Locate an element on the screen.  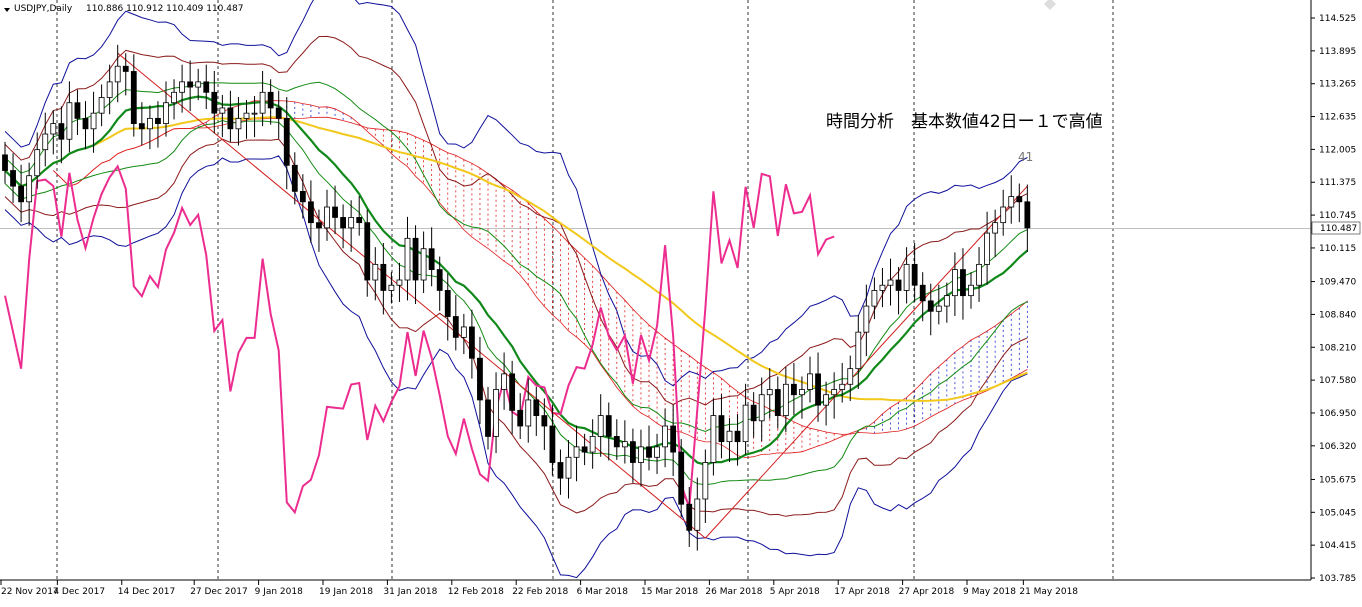
x-tick-label: 12 Feb 2018 is located at coordinates (476, 592).